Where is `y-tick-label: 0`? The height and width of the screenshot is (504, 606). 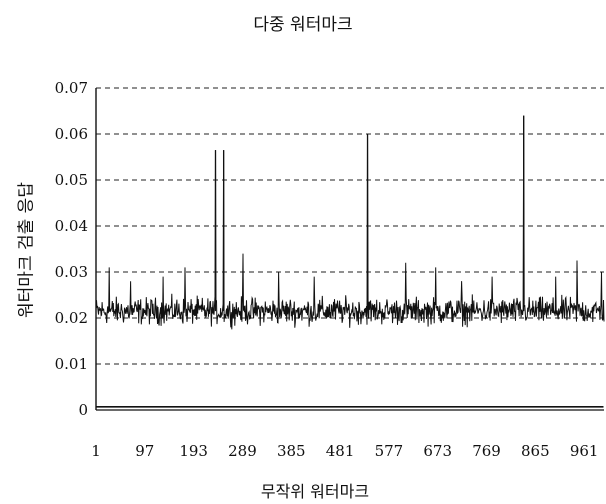
y-tick-label: 0 is located at coordinates (83, 410).